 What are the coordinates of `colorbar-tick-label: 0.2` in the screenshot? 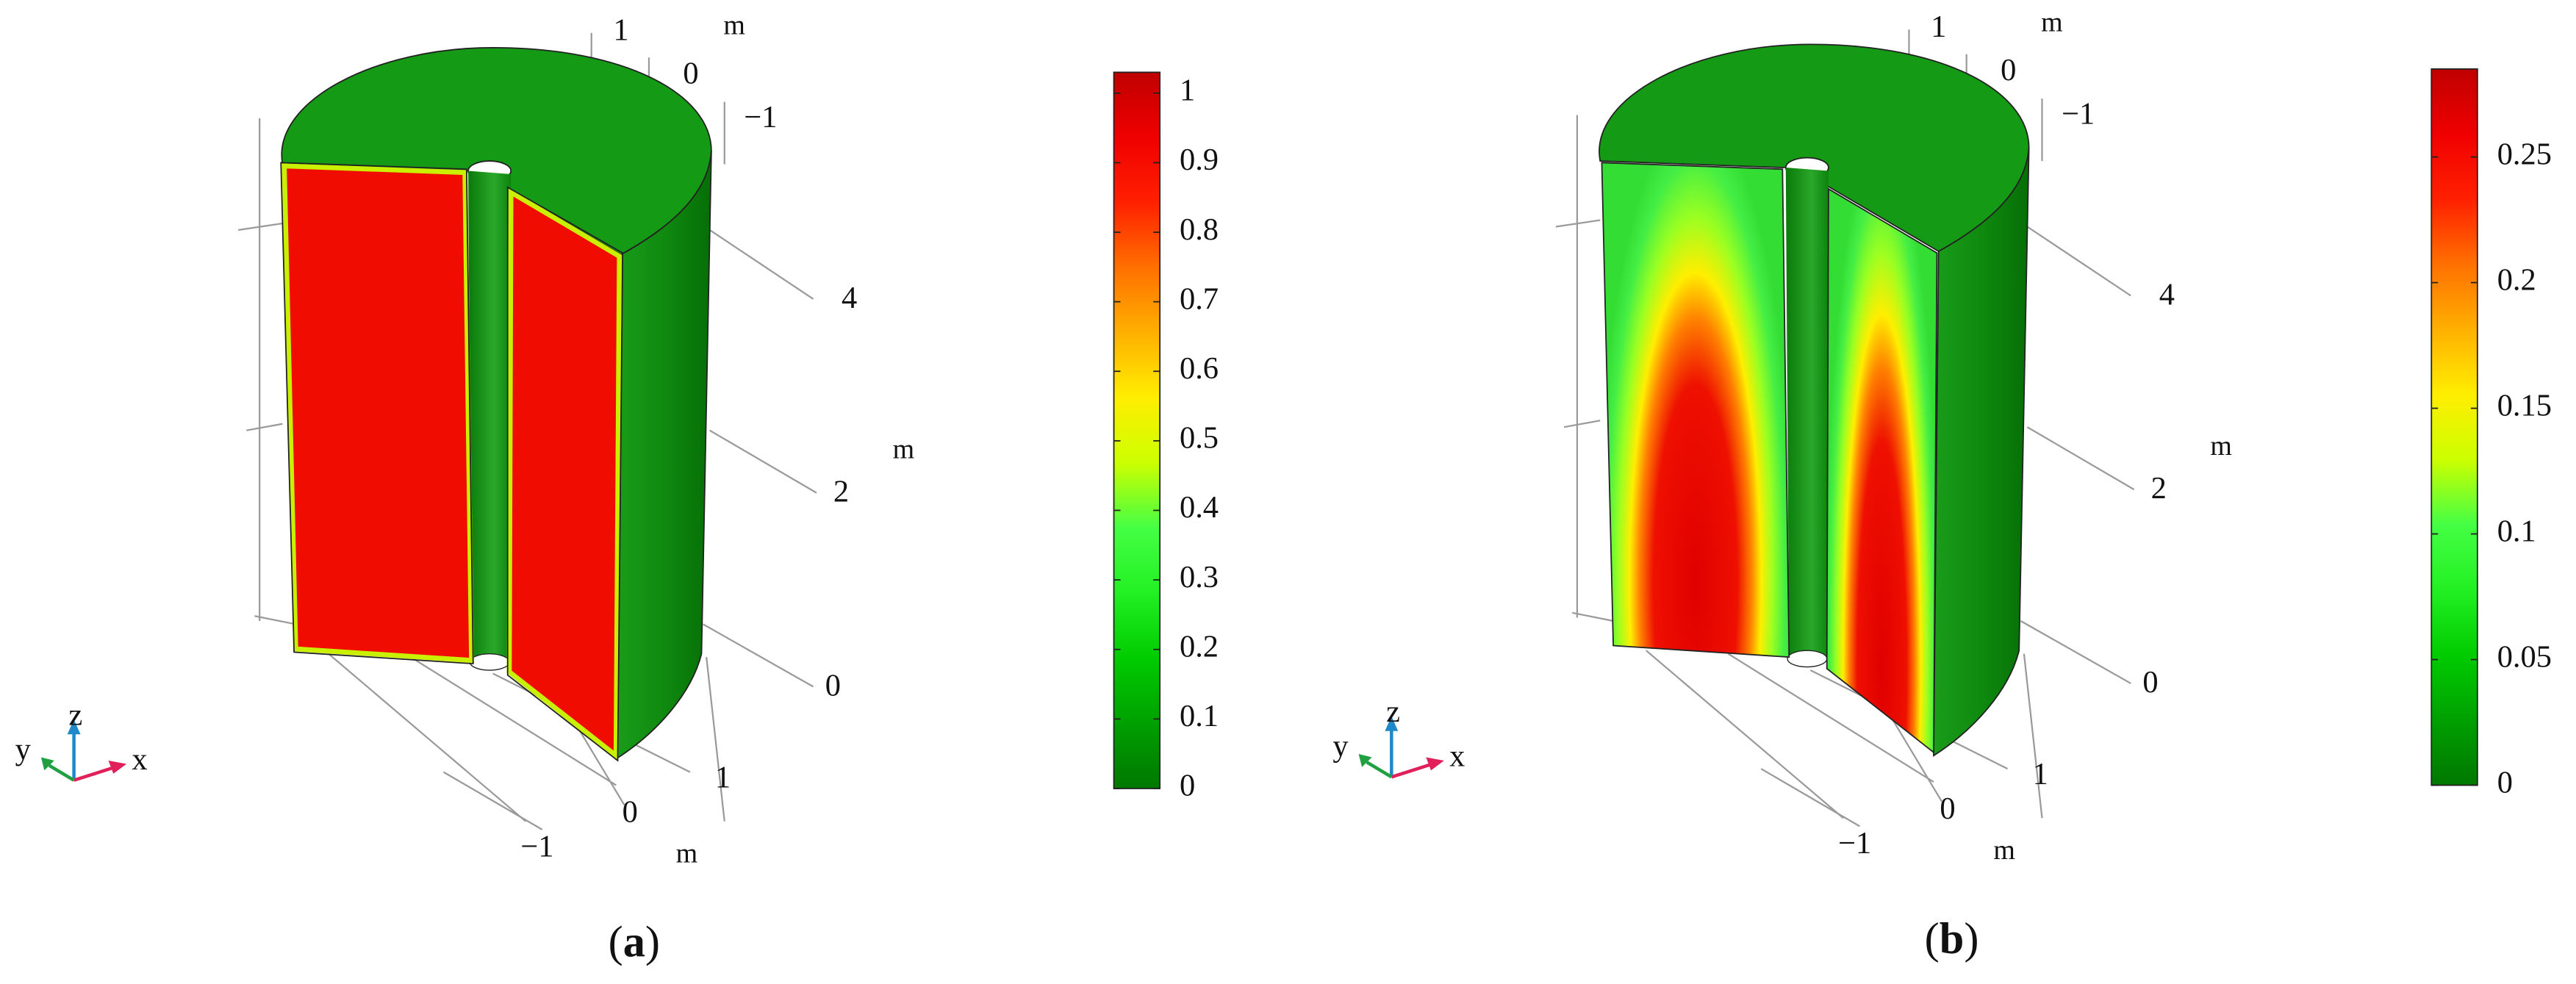 It's located at (2516, 280).